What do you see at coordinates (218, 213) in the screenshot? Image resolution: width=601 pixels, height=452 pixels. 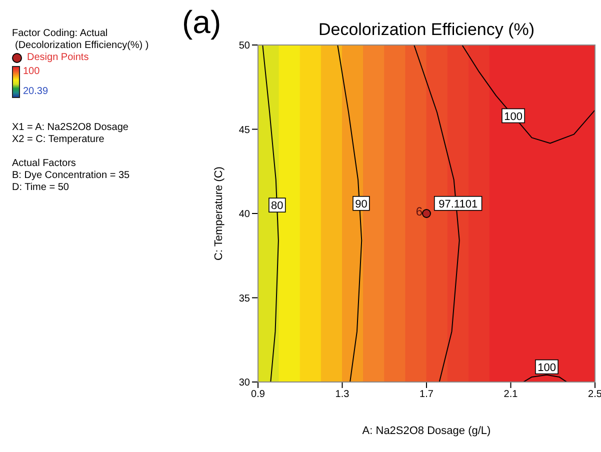 I see `y-axis-title: C: Temperature (C)` at bounding box center [218, 213].